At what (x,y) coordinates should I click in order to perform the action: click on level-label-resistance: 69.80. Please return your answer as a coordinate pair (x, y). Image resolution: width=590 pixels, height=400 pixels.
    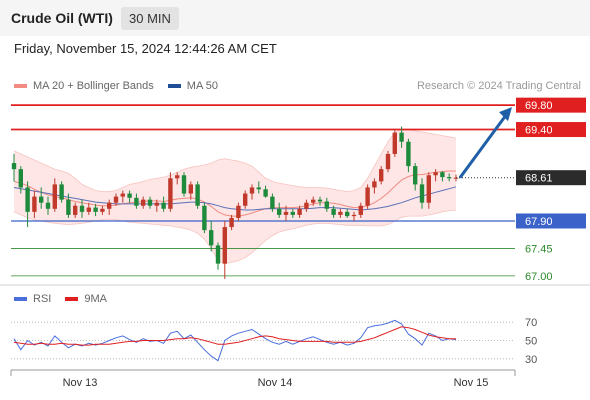
    Looking at the image, I should click on (539, 106).